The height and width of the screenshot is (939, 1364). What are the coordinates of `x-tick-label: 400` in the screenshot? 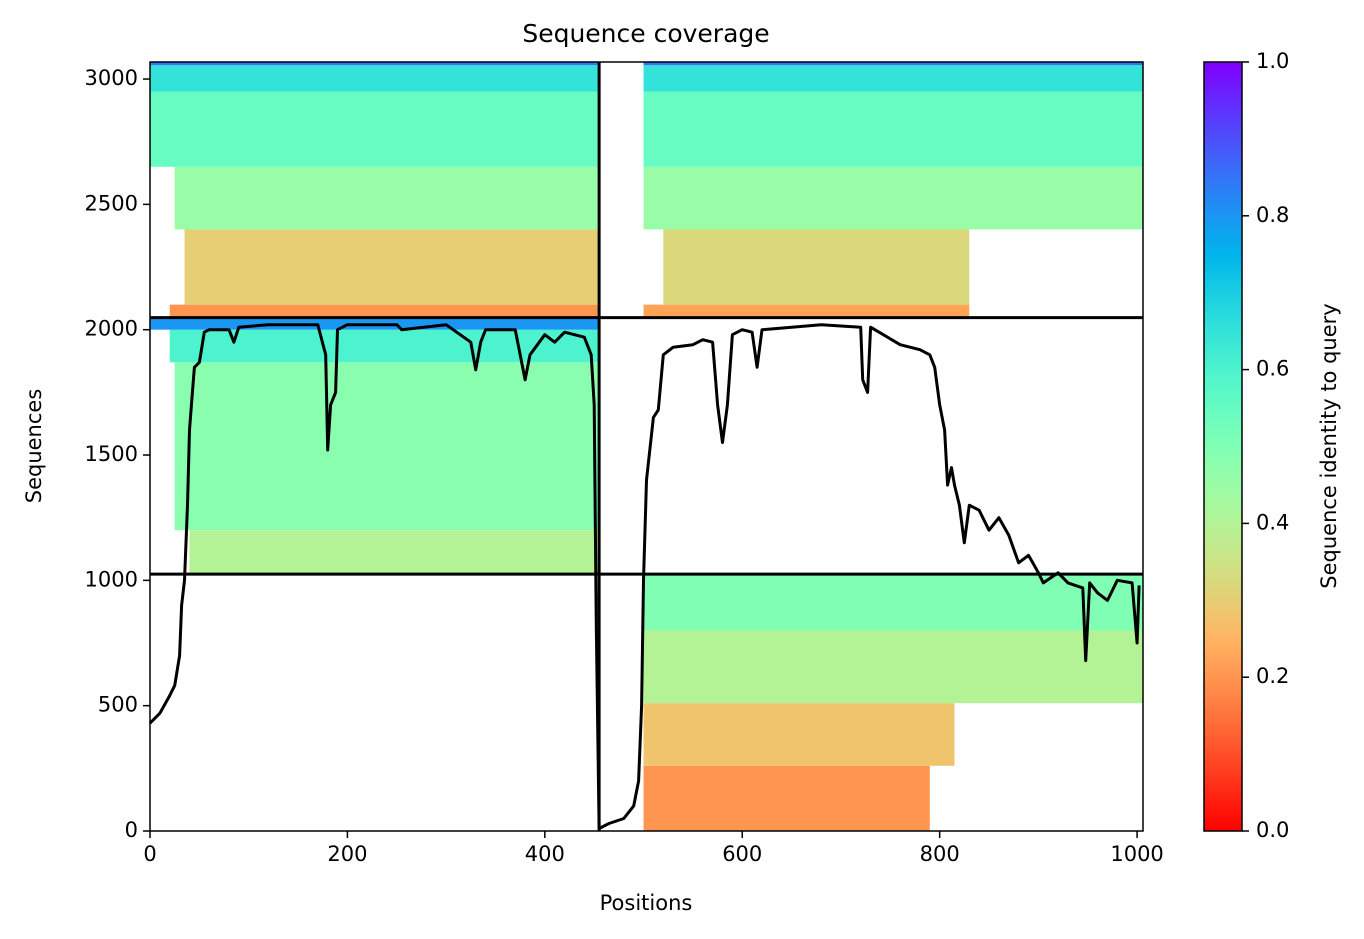 It's located at (545, 854).